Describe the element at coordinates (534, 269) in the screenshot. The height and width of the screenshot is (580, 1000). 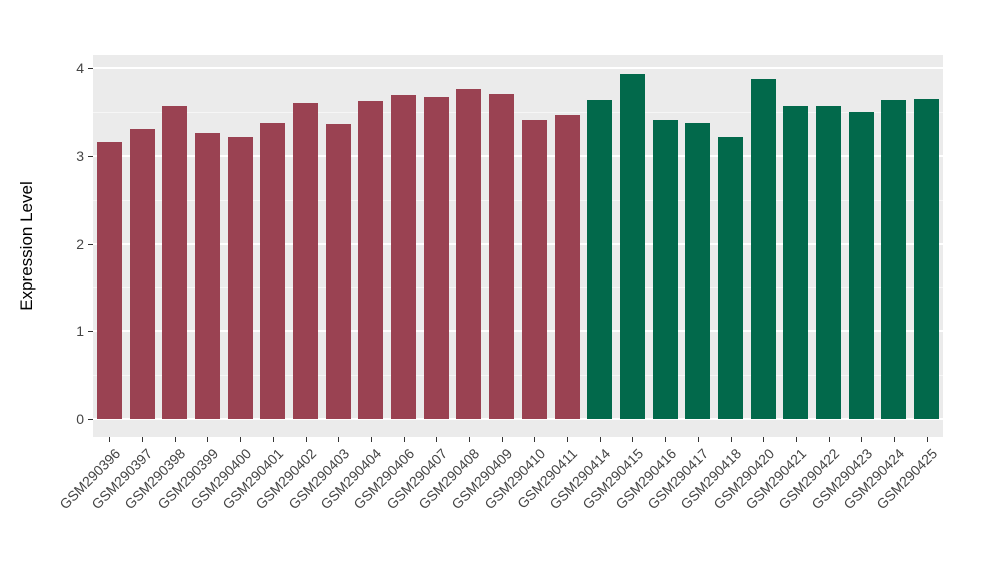
I see `bar-GSM290410` at that location.